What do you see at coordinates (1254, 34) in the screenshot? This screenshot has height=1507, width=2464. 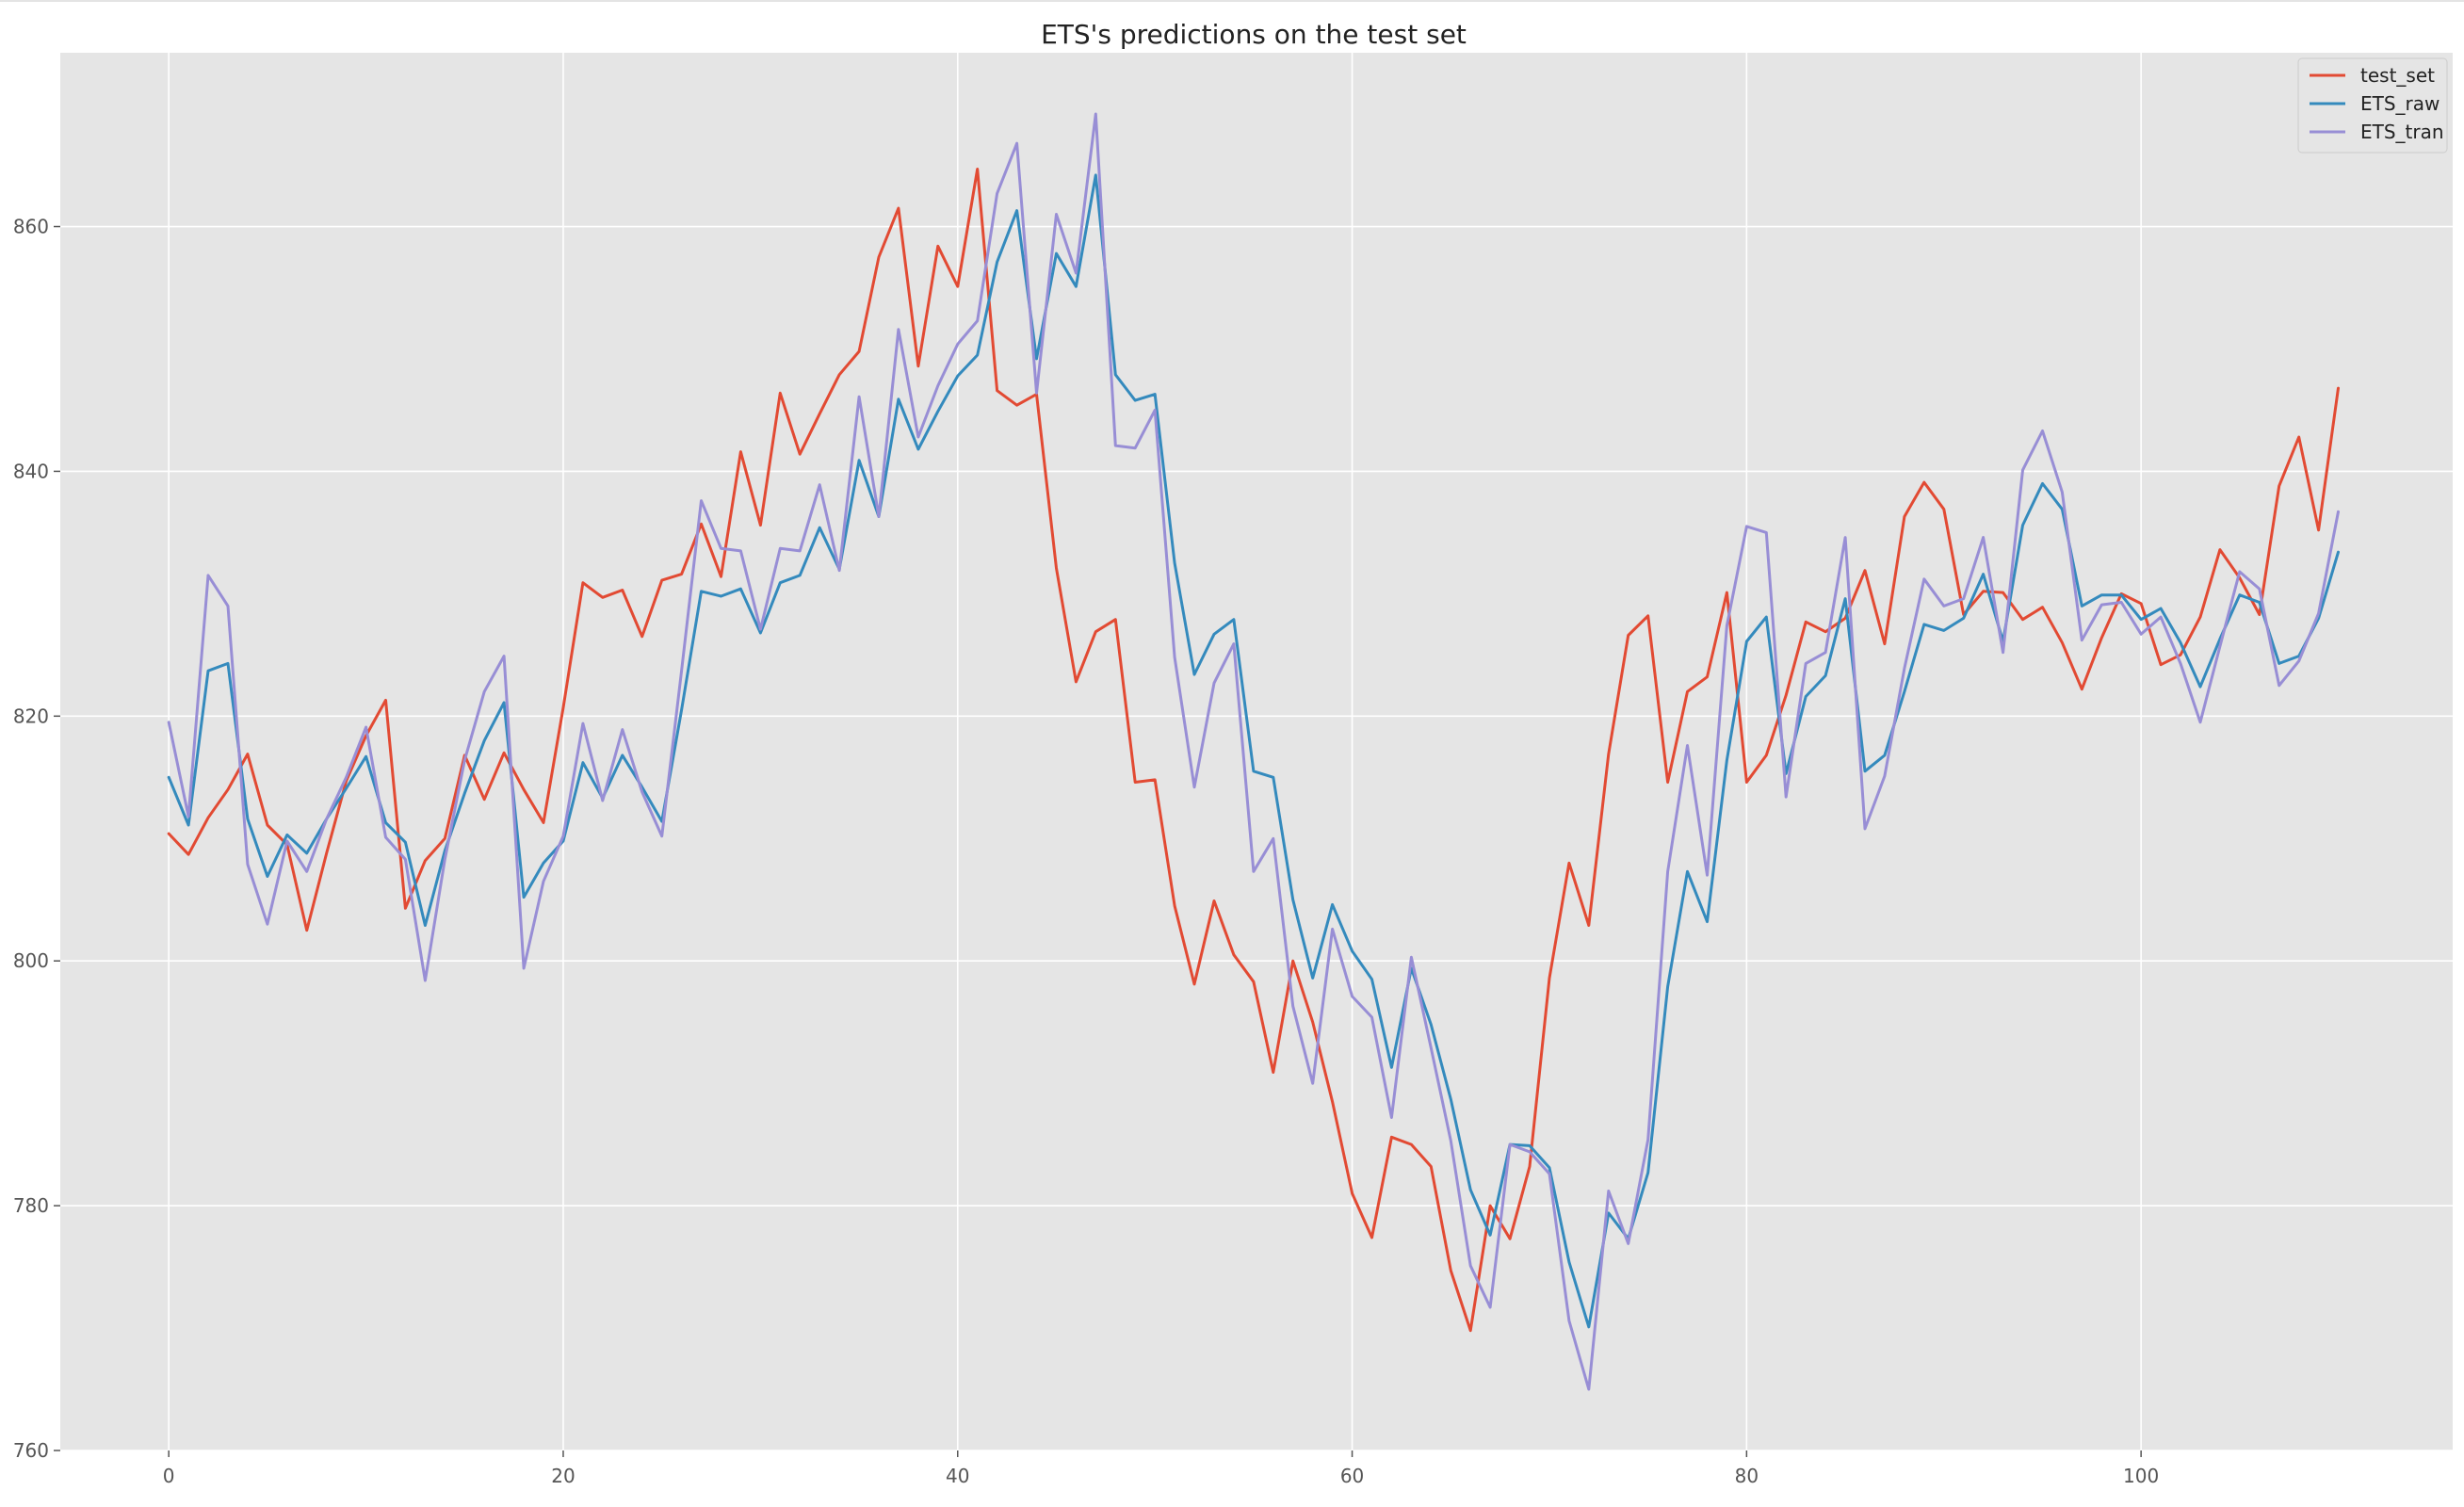 I see `chart-title: ETS's predictions on the test set` at bounding box center [1254, 34].